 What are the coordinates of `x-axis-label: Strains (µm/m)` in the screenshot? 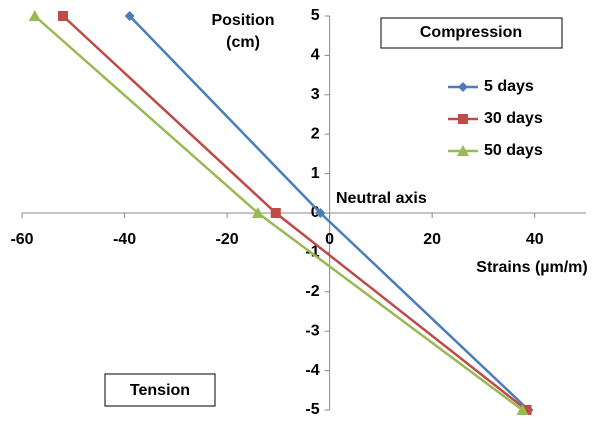 It's located at (531, 267).